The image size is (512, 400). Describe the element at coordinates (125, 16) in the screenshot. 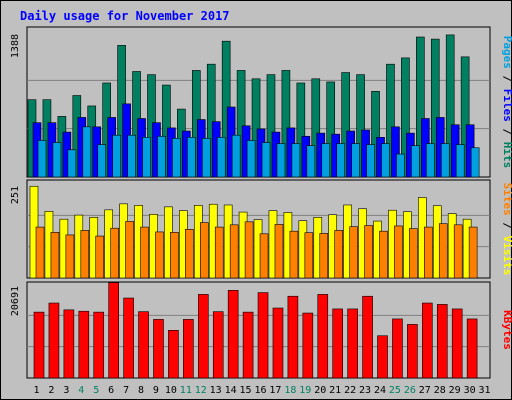

I see `chart-title: Daily usage for November 2017` at that location.